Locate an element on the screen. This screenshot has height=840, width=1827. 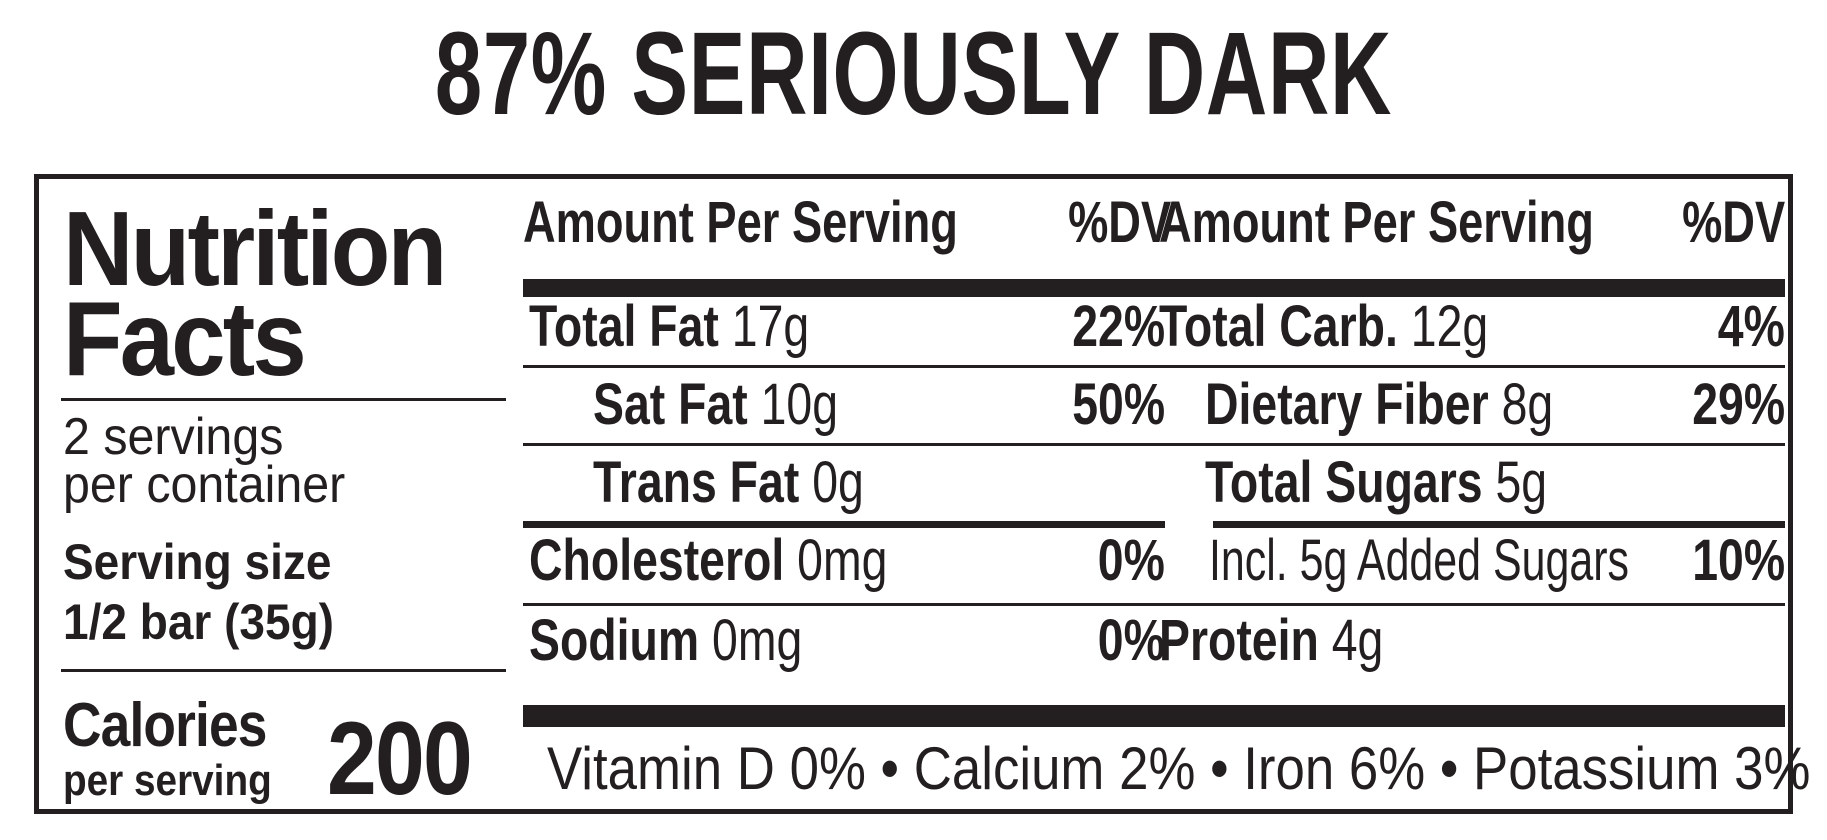
serving-size-value: 1/2 bar (35g) is located at coordinates (198, 622).